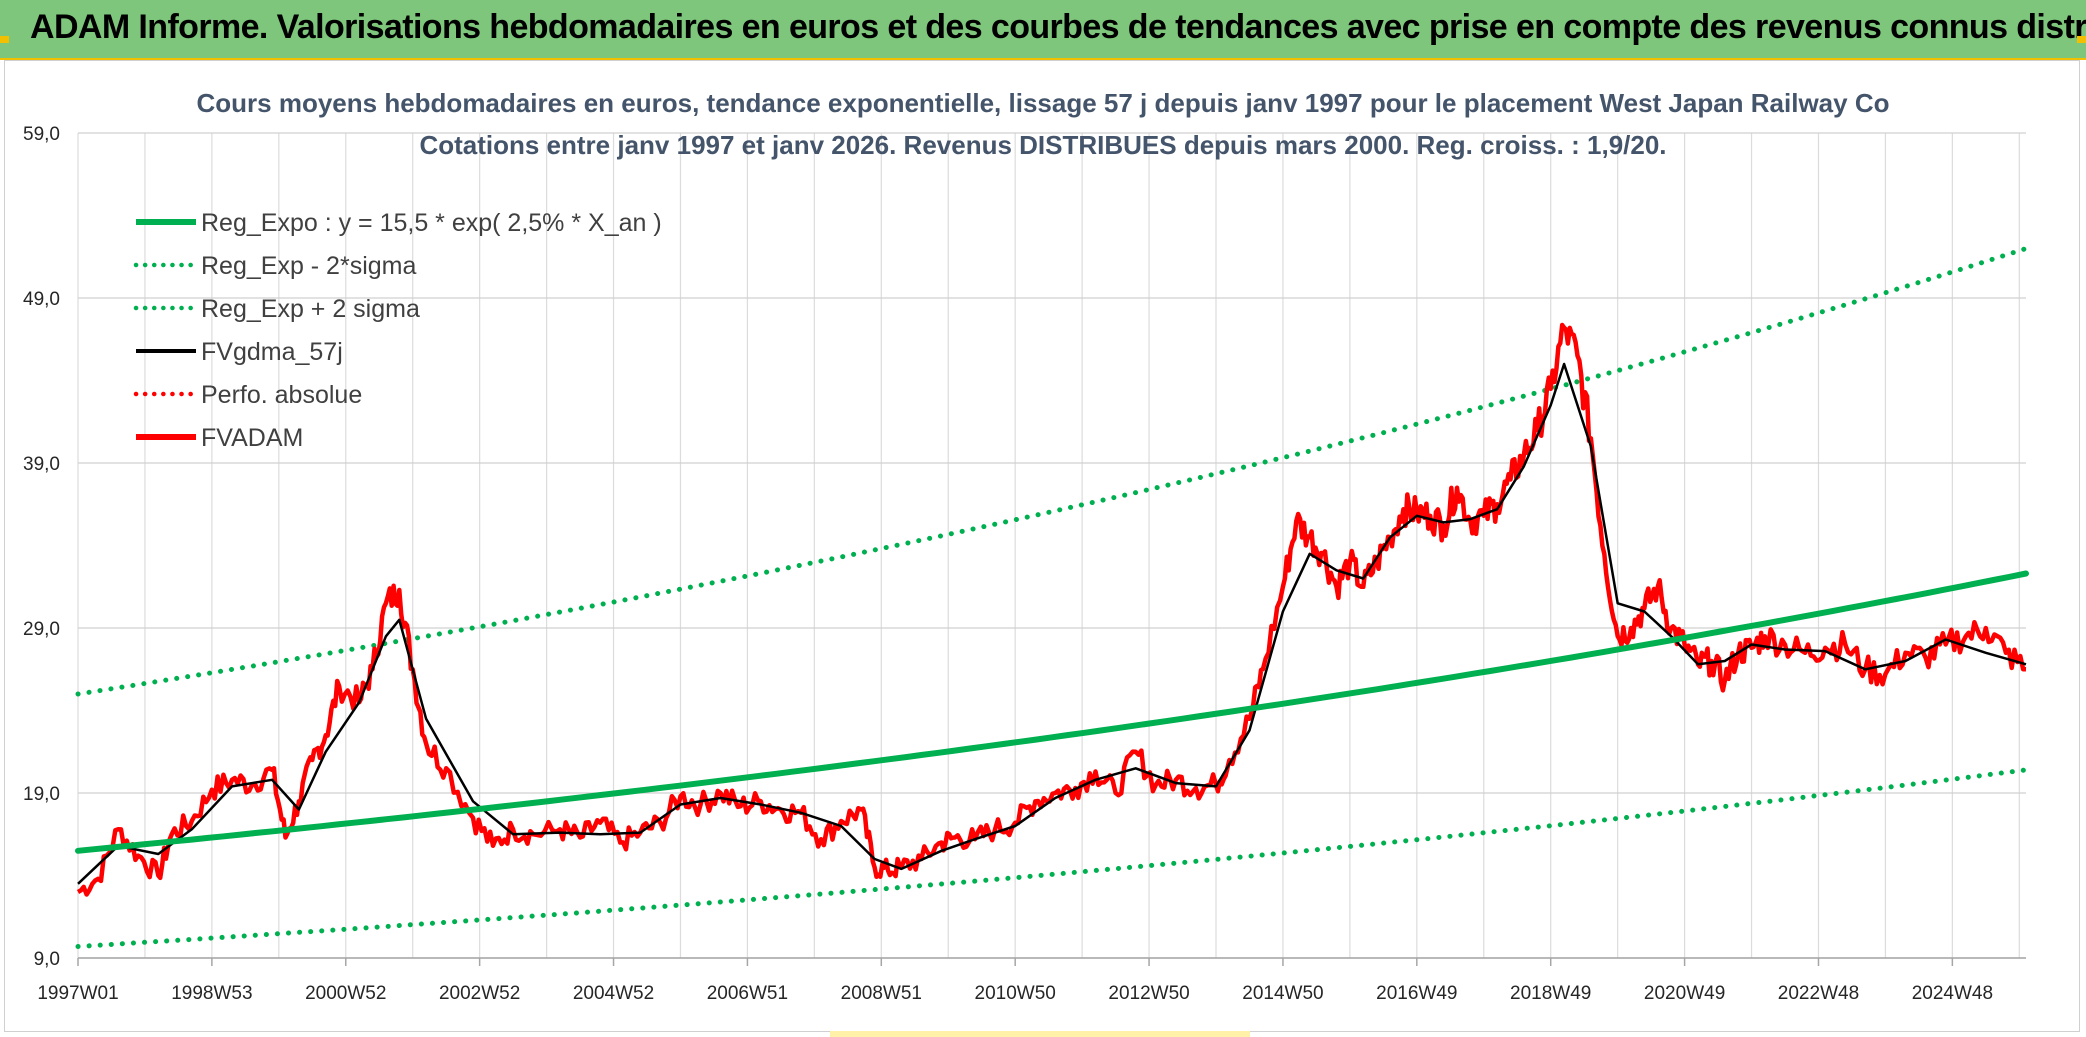 Image resolution: width=2086 pixels, height=1037 pixels. What do you see at coordinates (308, 266) in the screenshot?
I see `legend-label: Reg_Exp - 2*sigma` at bounding box center [308, 266].